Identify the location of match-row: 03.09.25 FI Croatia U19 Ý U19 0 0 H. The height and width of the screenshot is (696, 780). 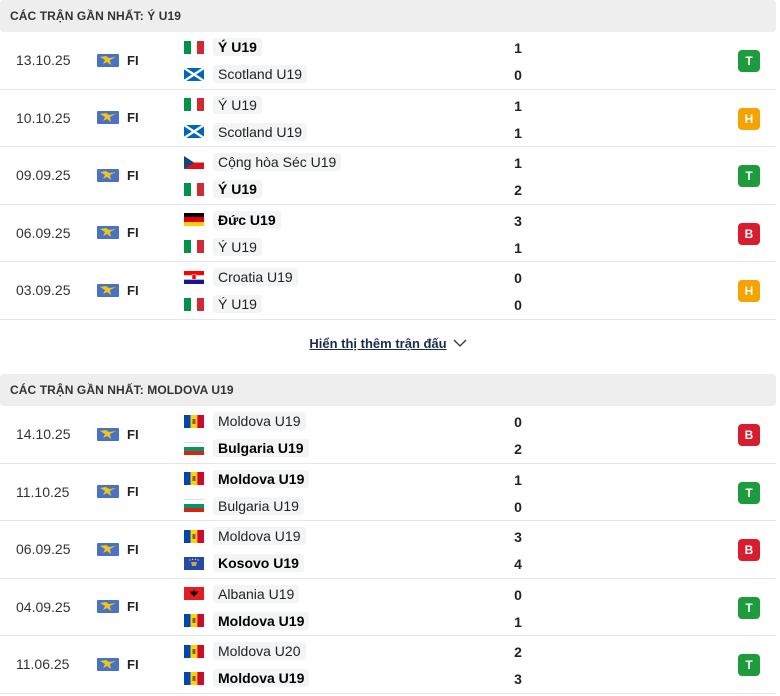
(388, 291).